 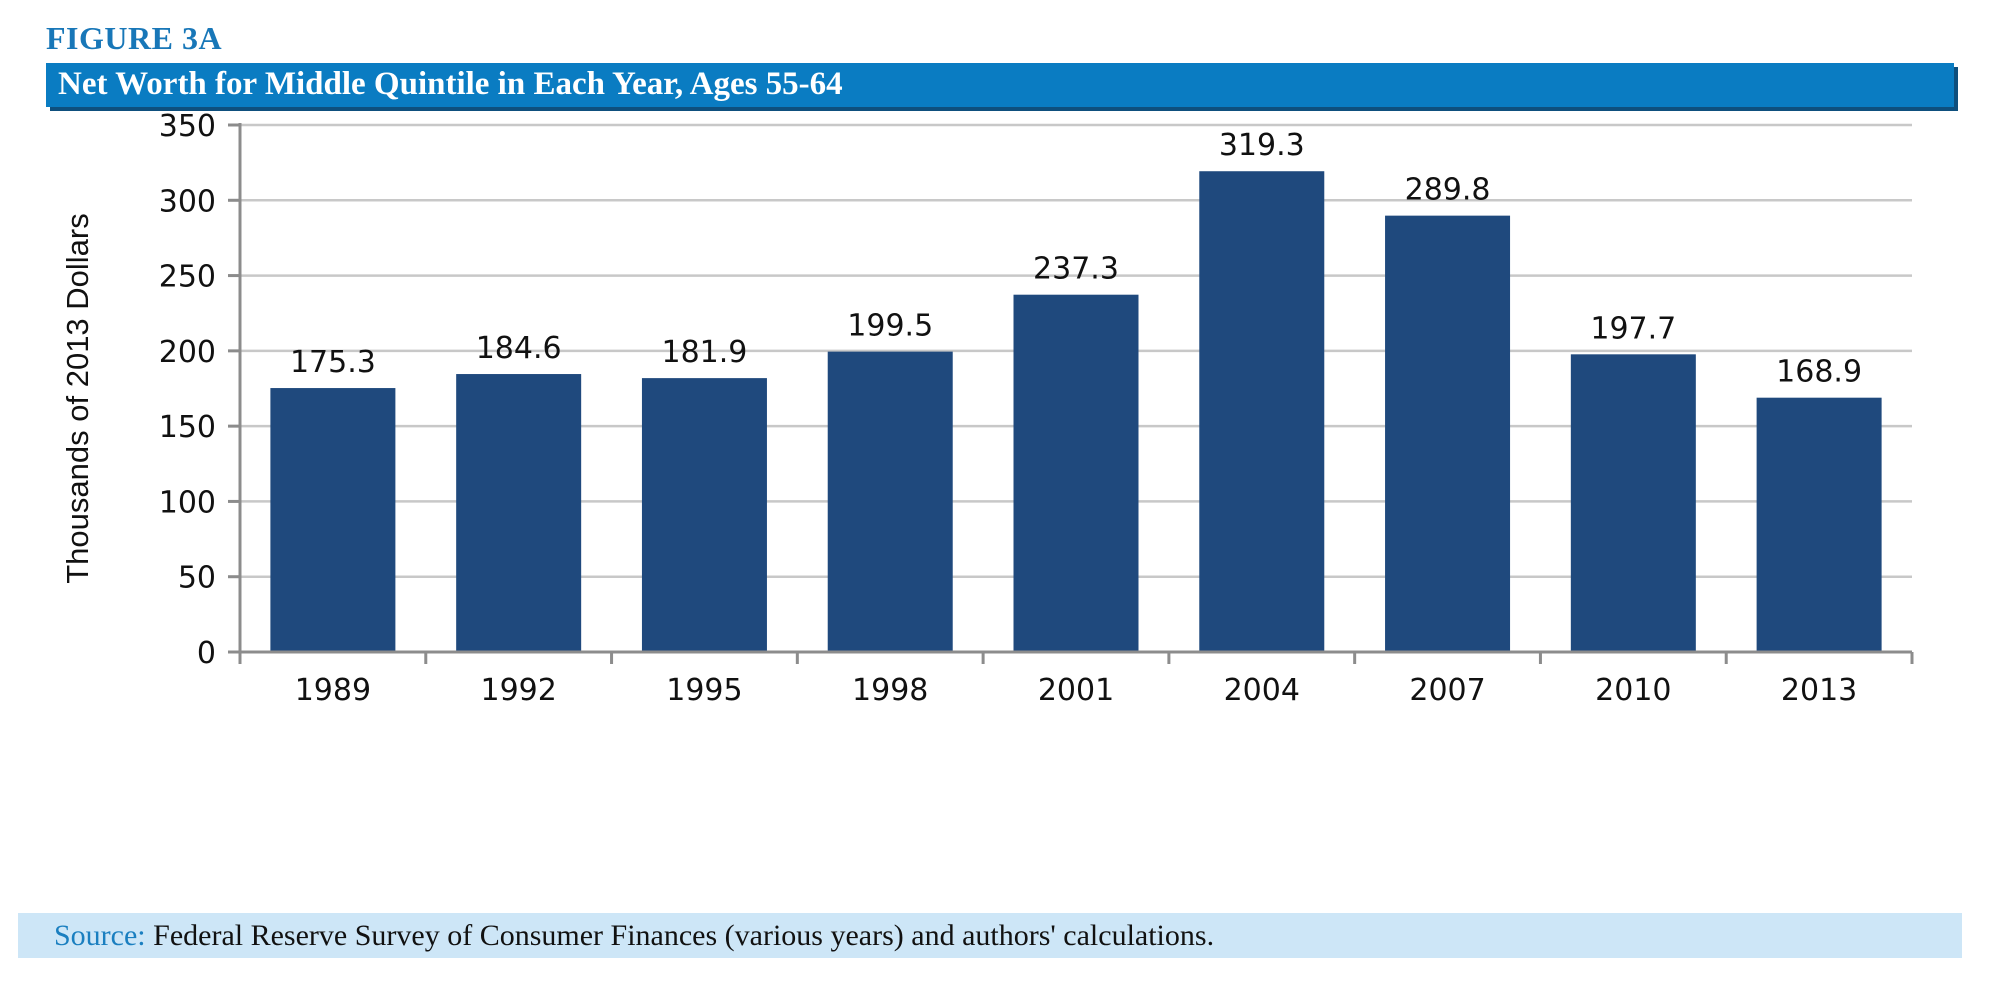 I want to click on bar-2007, so click(x=1448, y=434).